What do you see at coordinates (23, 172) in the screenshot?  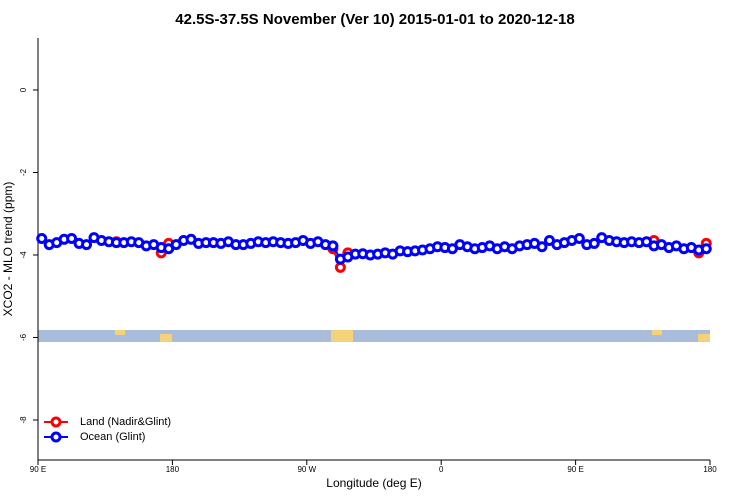 I see `y-tick-label: -2` at bounding box center [23, 172].